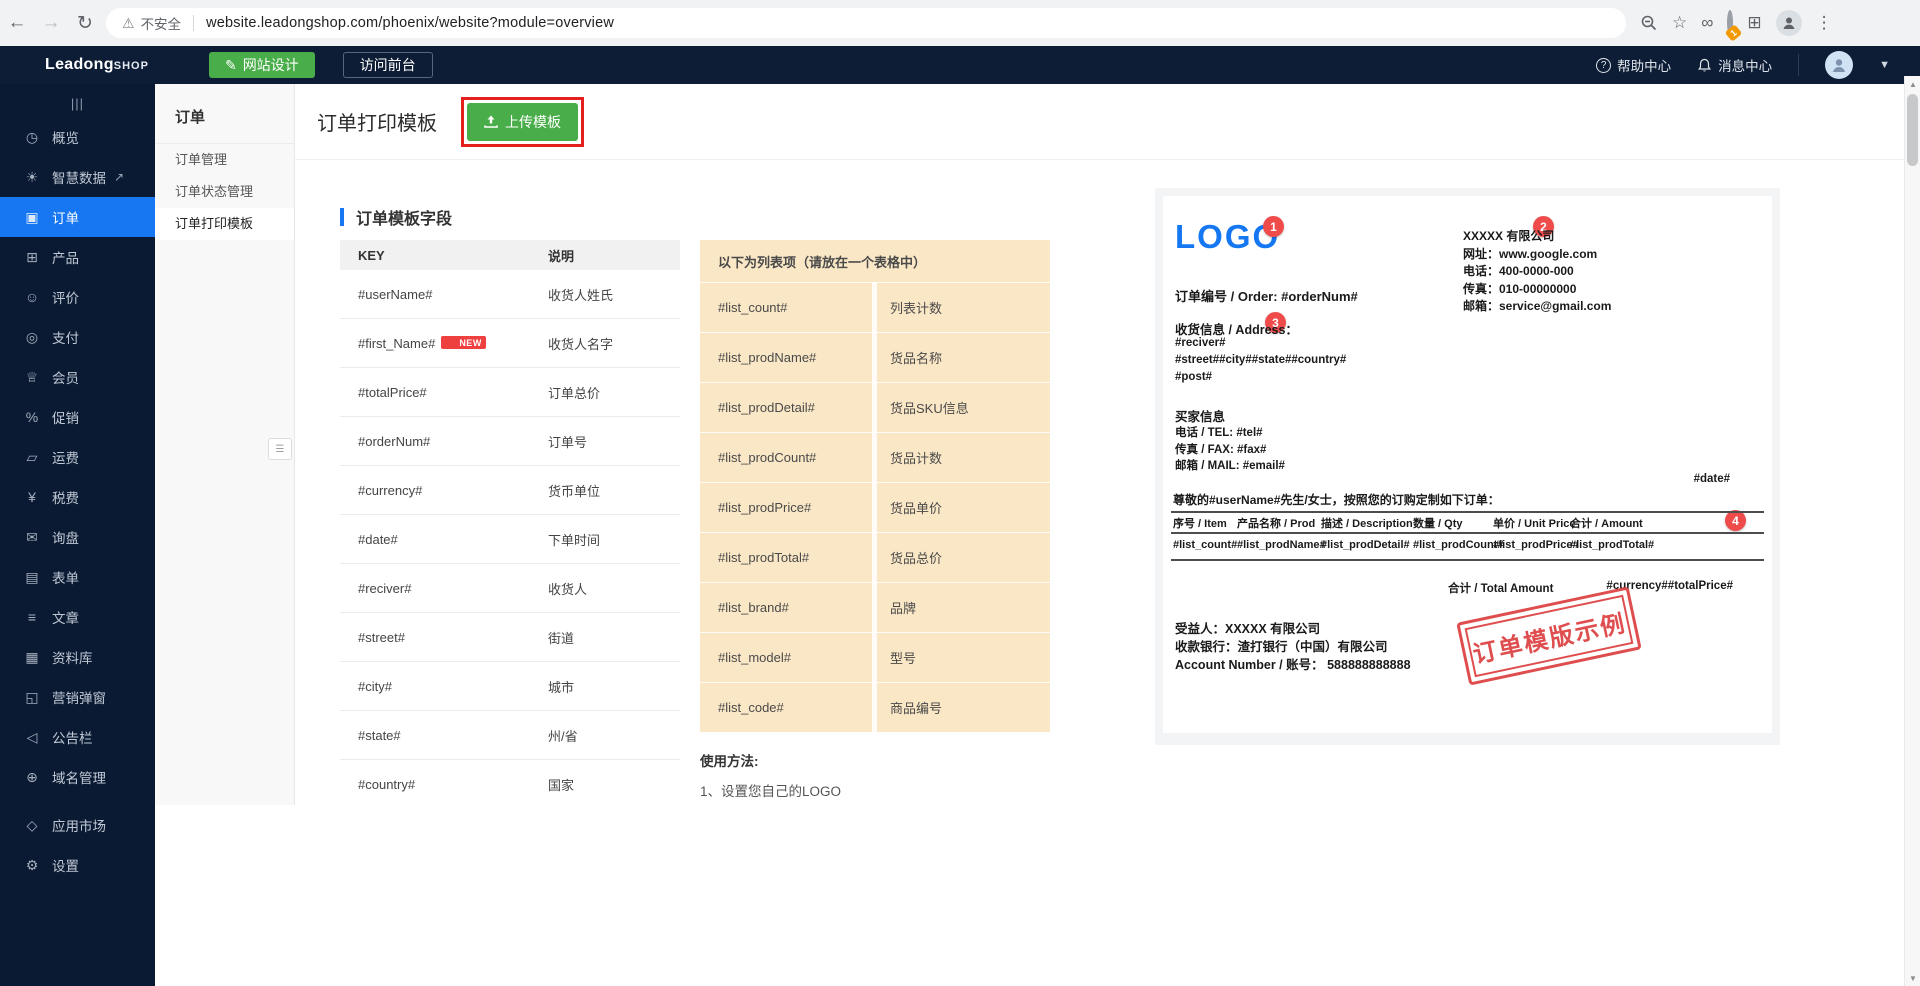 The height and width of the screenshot is (986, 1920). I want to click on submenu-item-order-manage: 订单管理, so click(201, 159).